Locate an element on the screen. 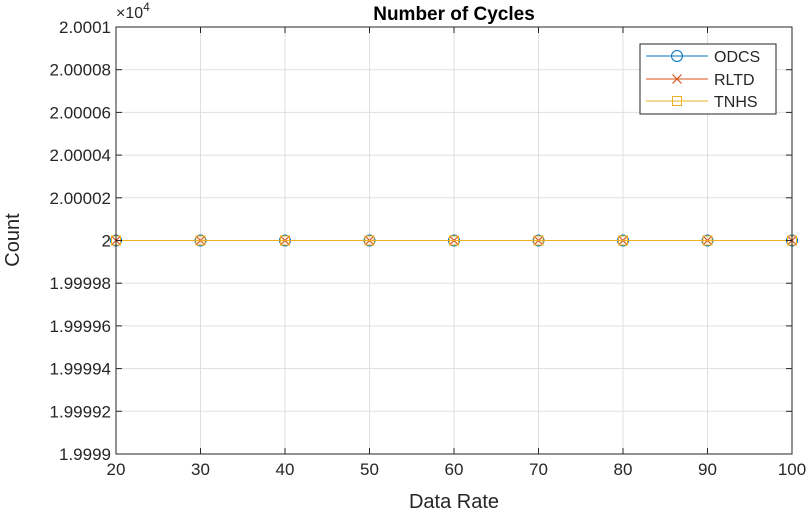 The image size is (811, 512). x-tick-label: 60 is located at coordinates (454, 469).